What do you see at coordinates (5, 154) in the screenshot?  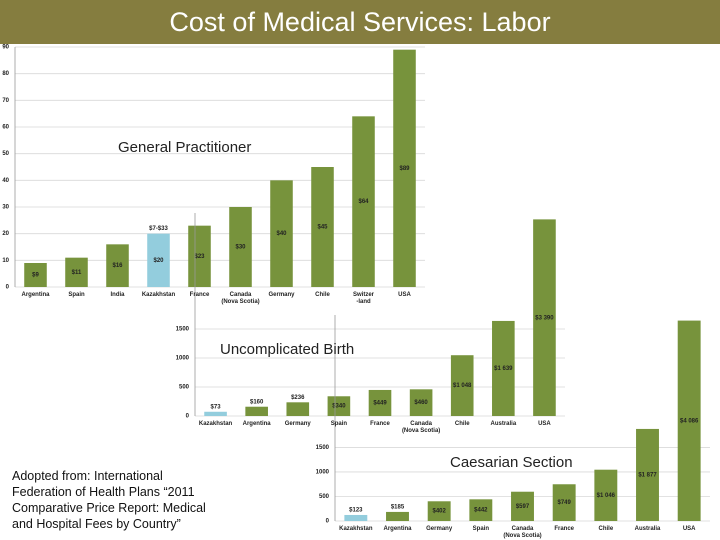 I see `y-tick-label: 50` at bounding box center [5, 154].